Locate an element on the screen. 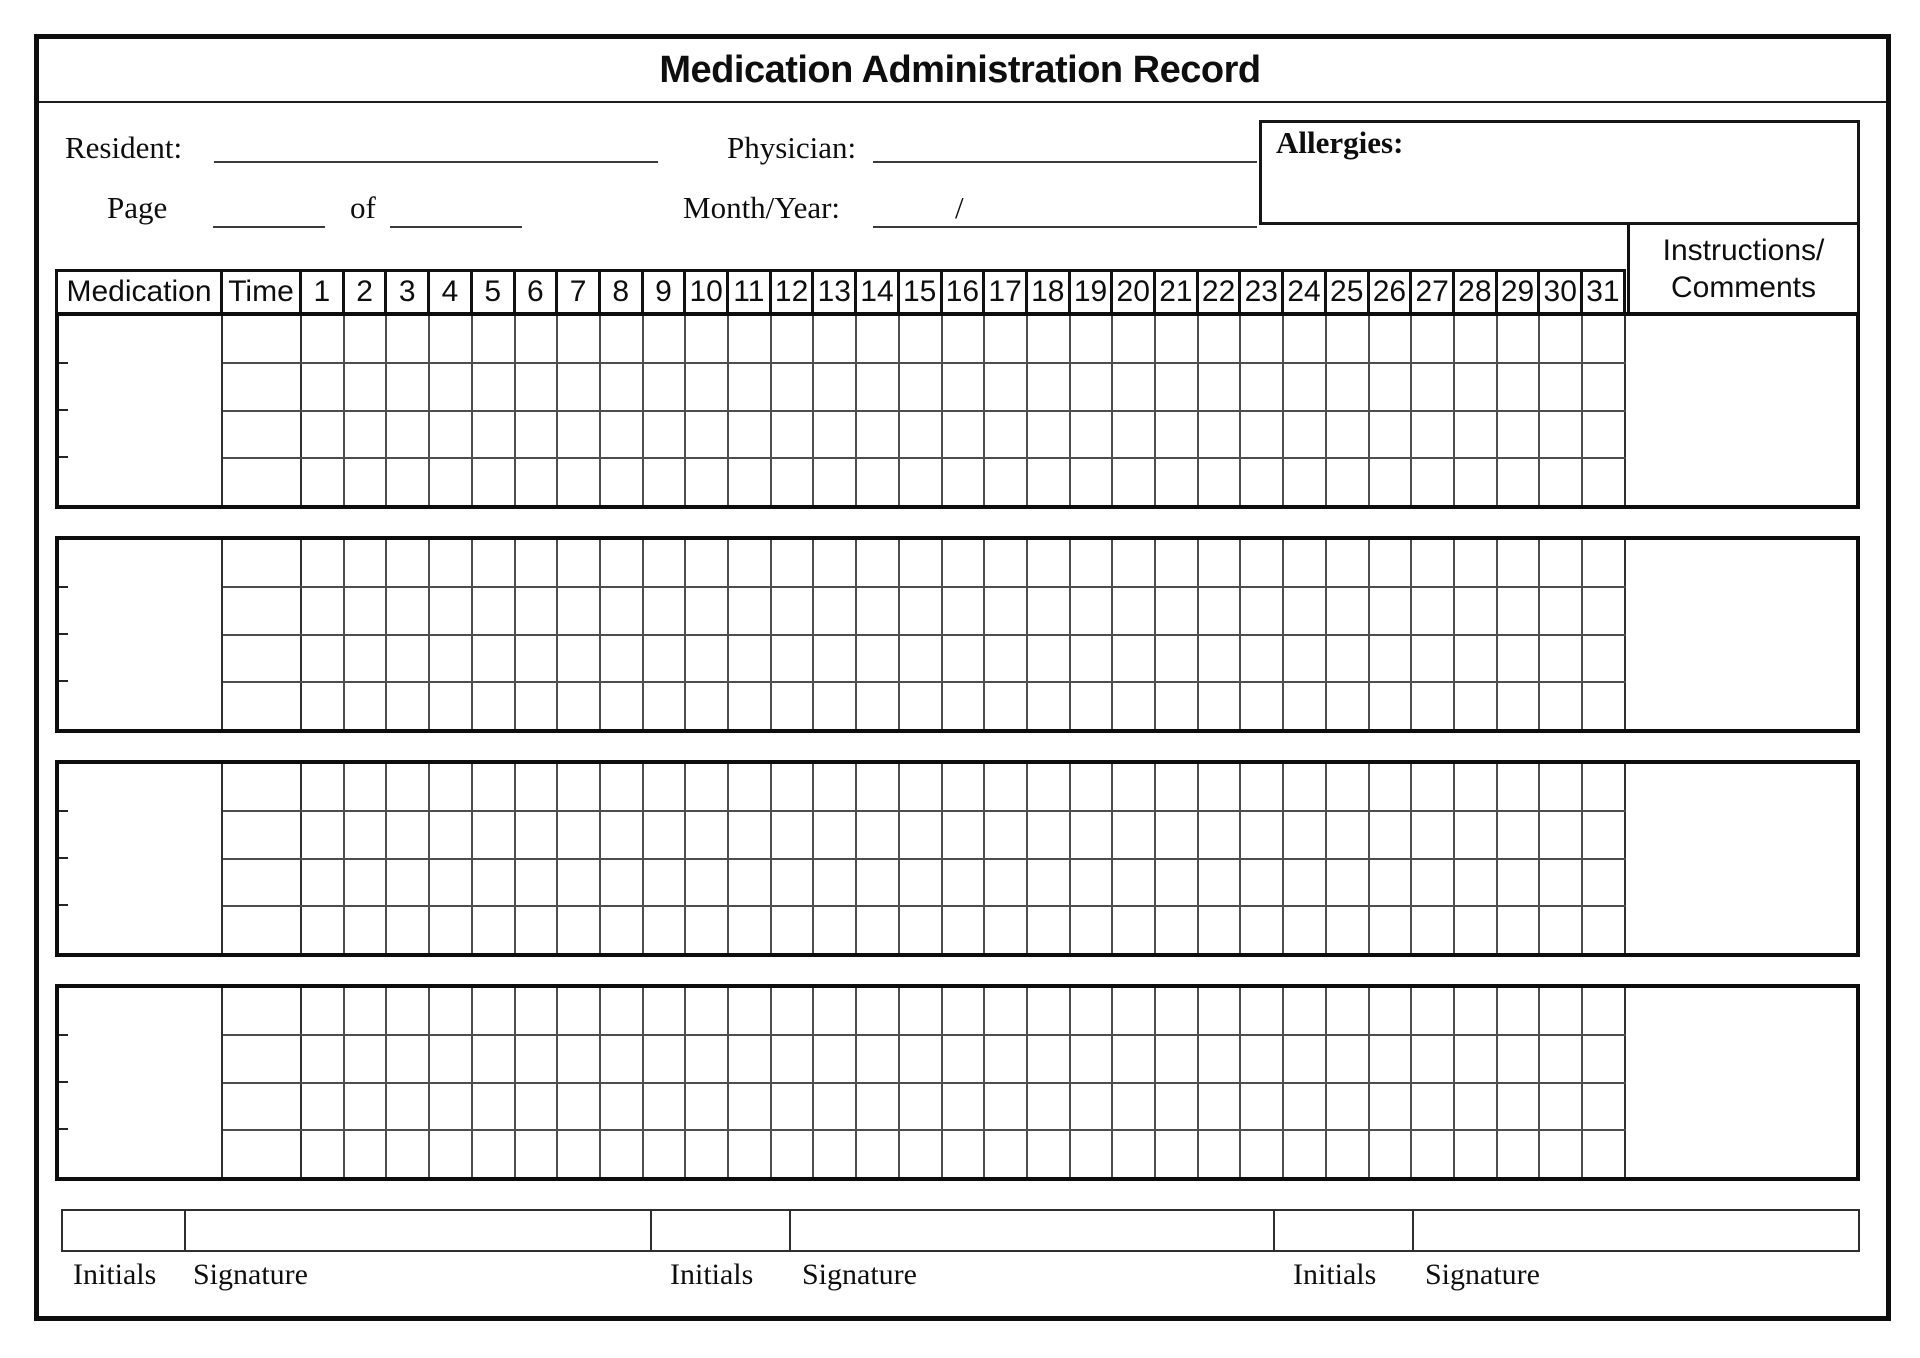 This screenshot has width=1920, height=1358. physician-input-line is located at coordinates (1065, 162).